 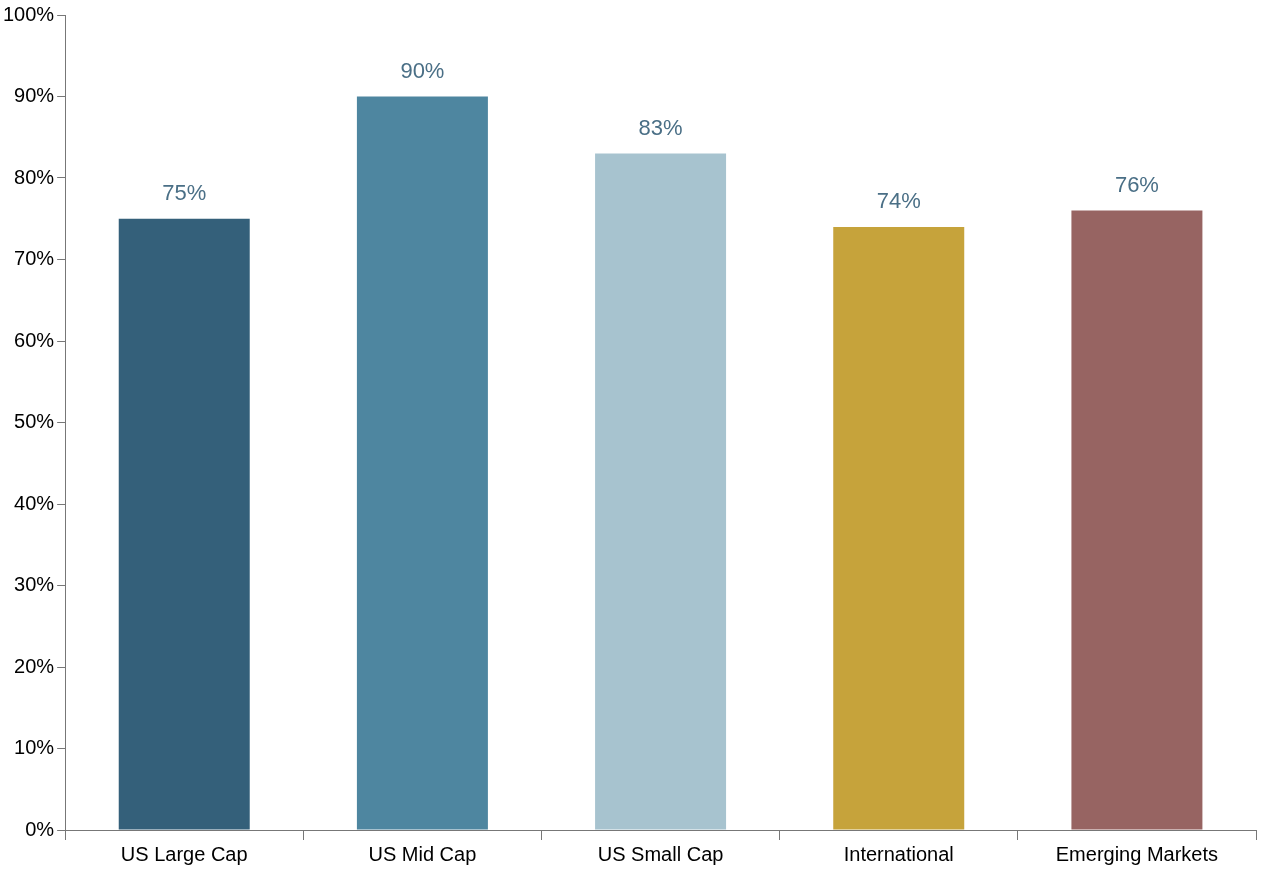 What do you see at coordinates (34, 747) in the screenshot?
I see `y-tick-label: 10%` at bounding box center [34, 747].